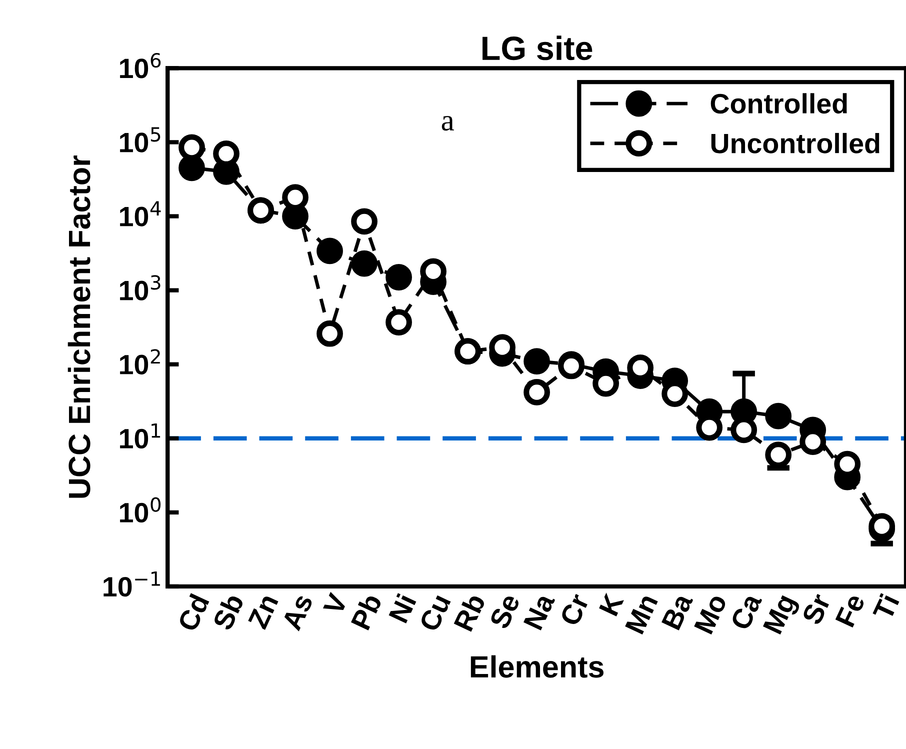  Describe the element at coordinates (140, 361) in the screenshot. I see `y-tick-label: 10$^{2}$` at that location.